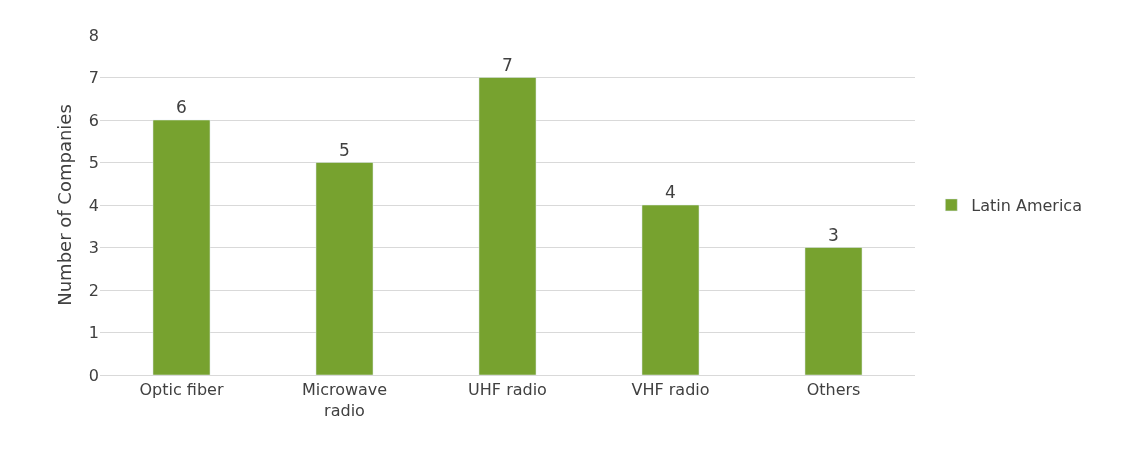 Image resolution: width=1128 pixels, height=453 pixels. Describe the element at coordinates (93, 120) in the screenshot. I see `y-tick-label: 6` at that location.